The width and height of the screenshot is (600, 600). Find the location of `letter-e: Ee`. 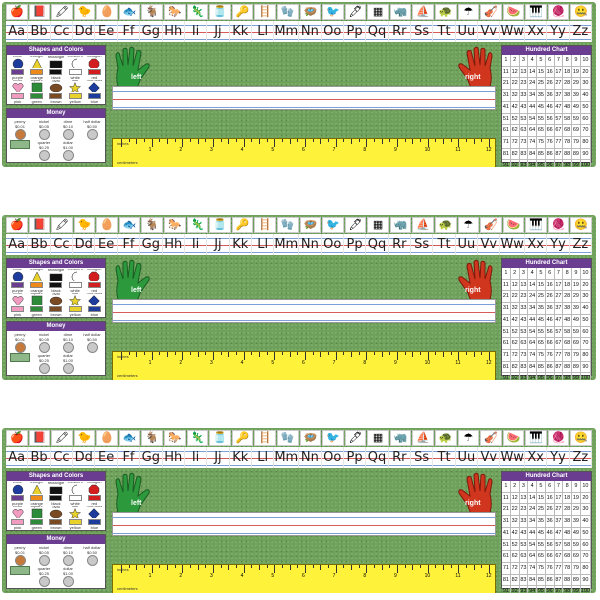

letter-e: Ee is located at coordinates (106, 31).